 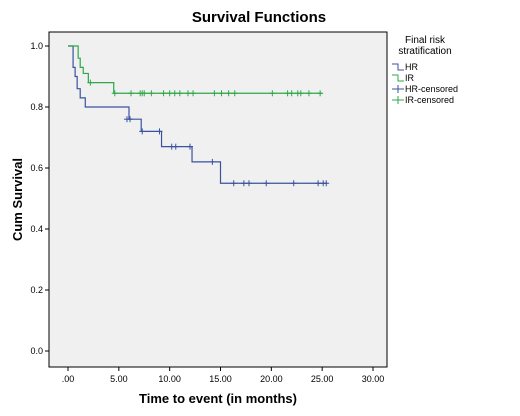 I want to click on x-tick-label: 25.00, so click(x=322, y=379).